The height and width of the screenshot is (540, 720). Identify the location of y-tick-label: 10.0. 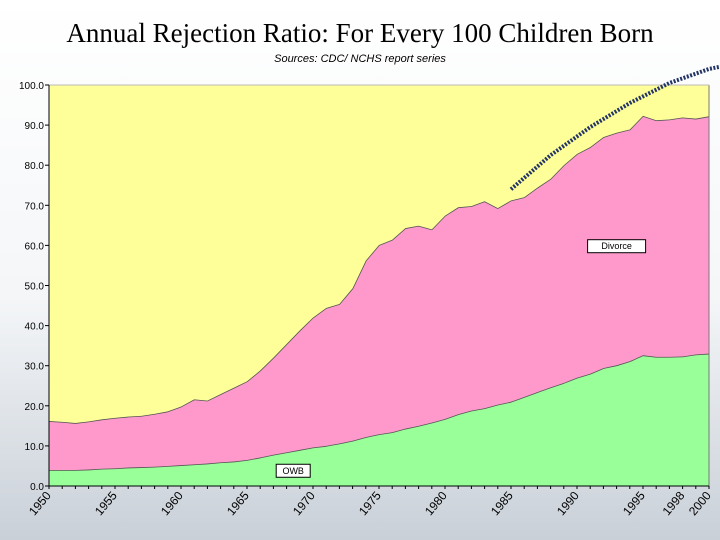
(35, 447).